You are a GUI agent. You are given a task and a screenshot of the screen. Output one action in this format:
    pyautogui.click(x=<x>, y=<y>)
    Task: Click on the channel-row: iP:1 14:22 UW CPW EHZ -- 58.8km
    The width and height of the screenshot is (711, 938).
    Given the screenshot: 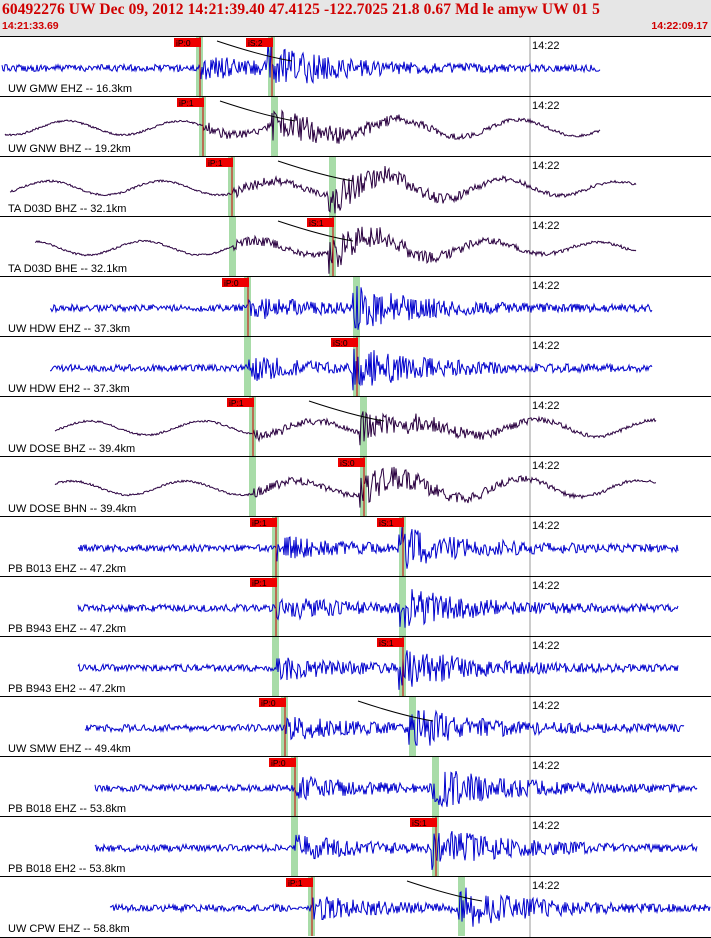 What is the action you would take?
    pyautogui.click(x=355, y=906)
    